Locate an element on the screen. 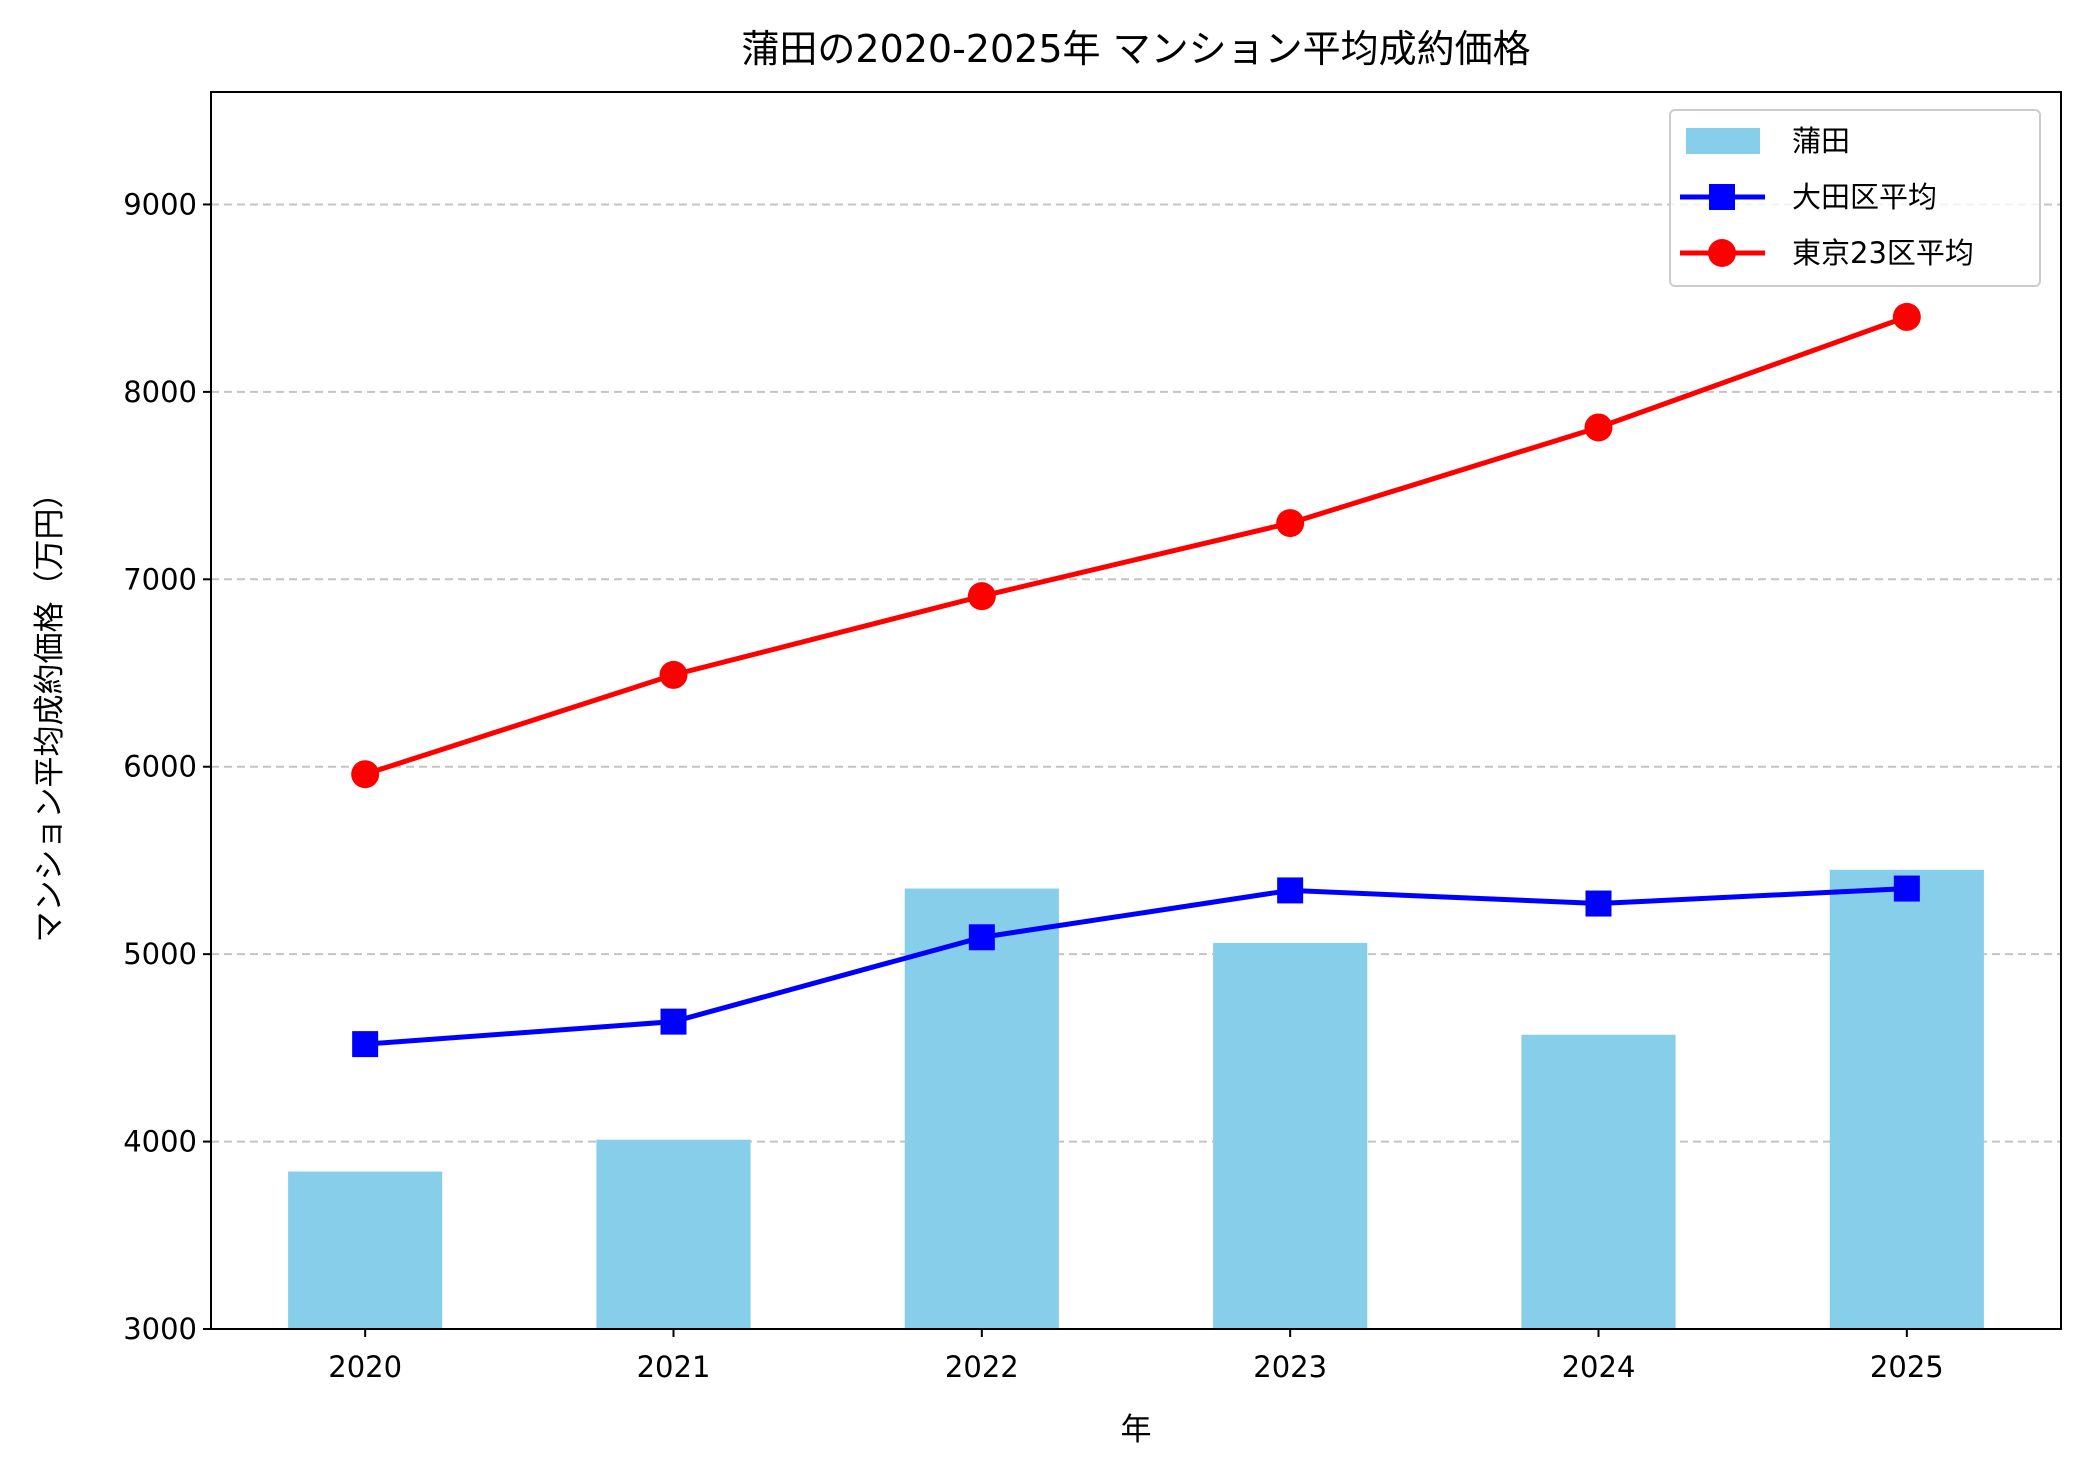  y-tick-label: 6000 is located at coordinates (160, 767).